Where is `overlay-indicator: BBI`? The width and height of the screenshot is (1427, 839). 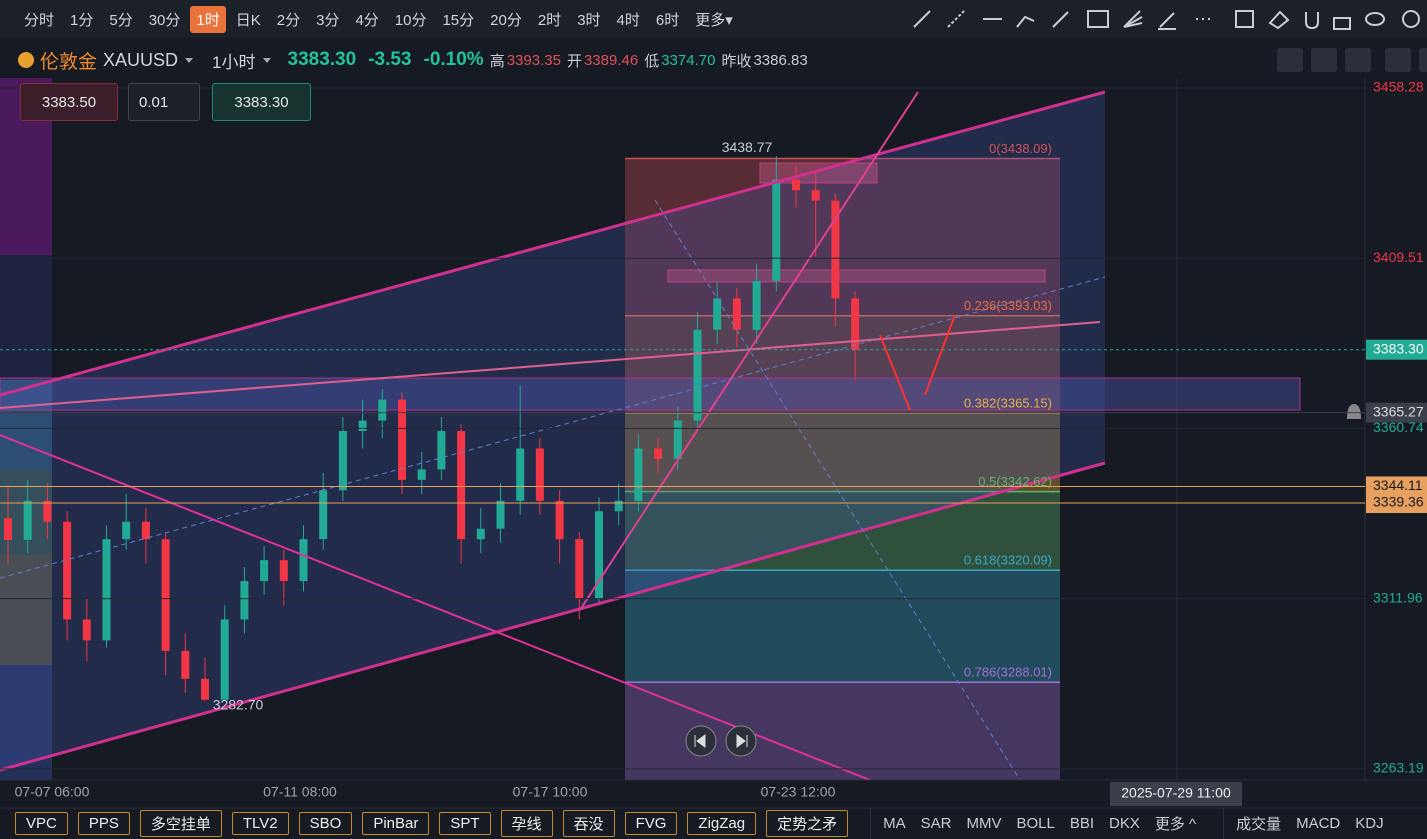
overlay-indicator: BBI is located at coordinates (1081, 823).